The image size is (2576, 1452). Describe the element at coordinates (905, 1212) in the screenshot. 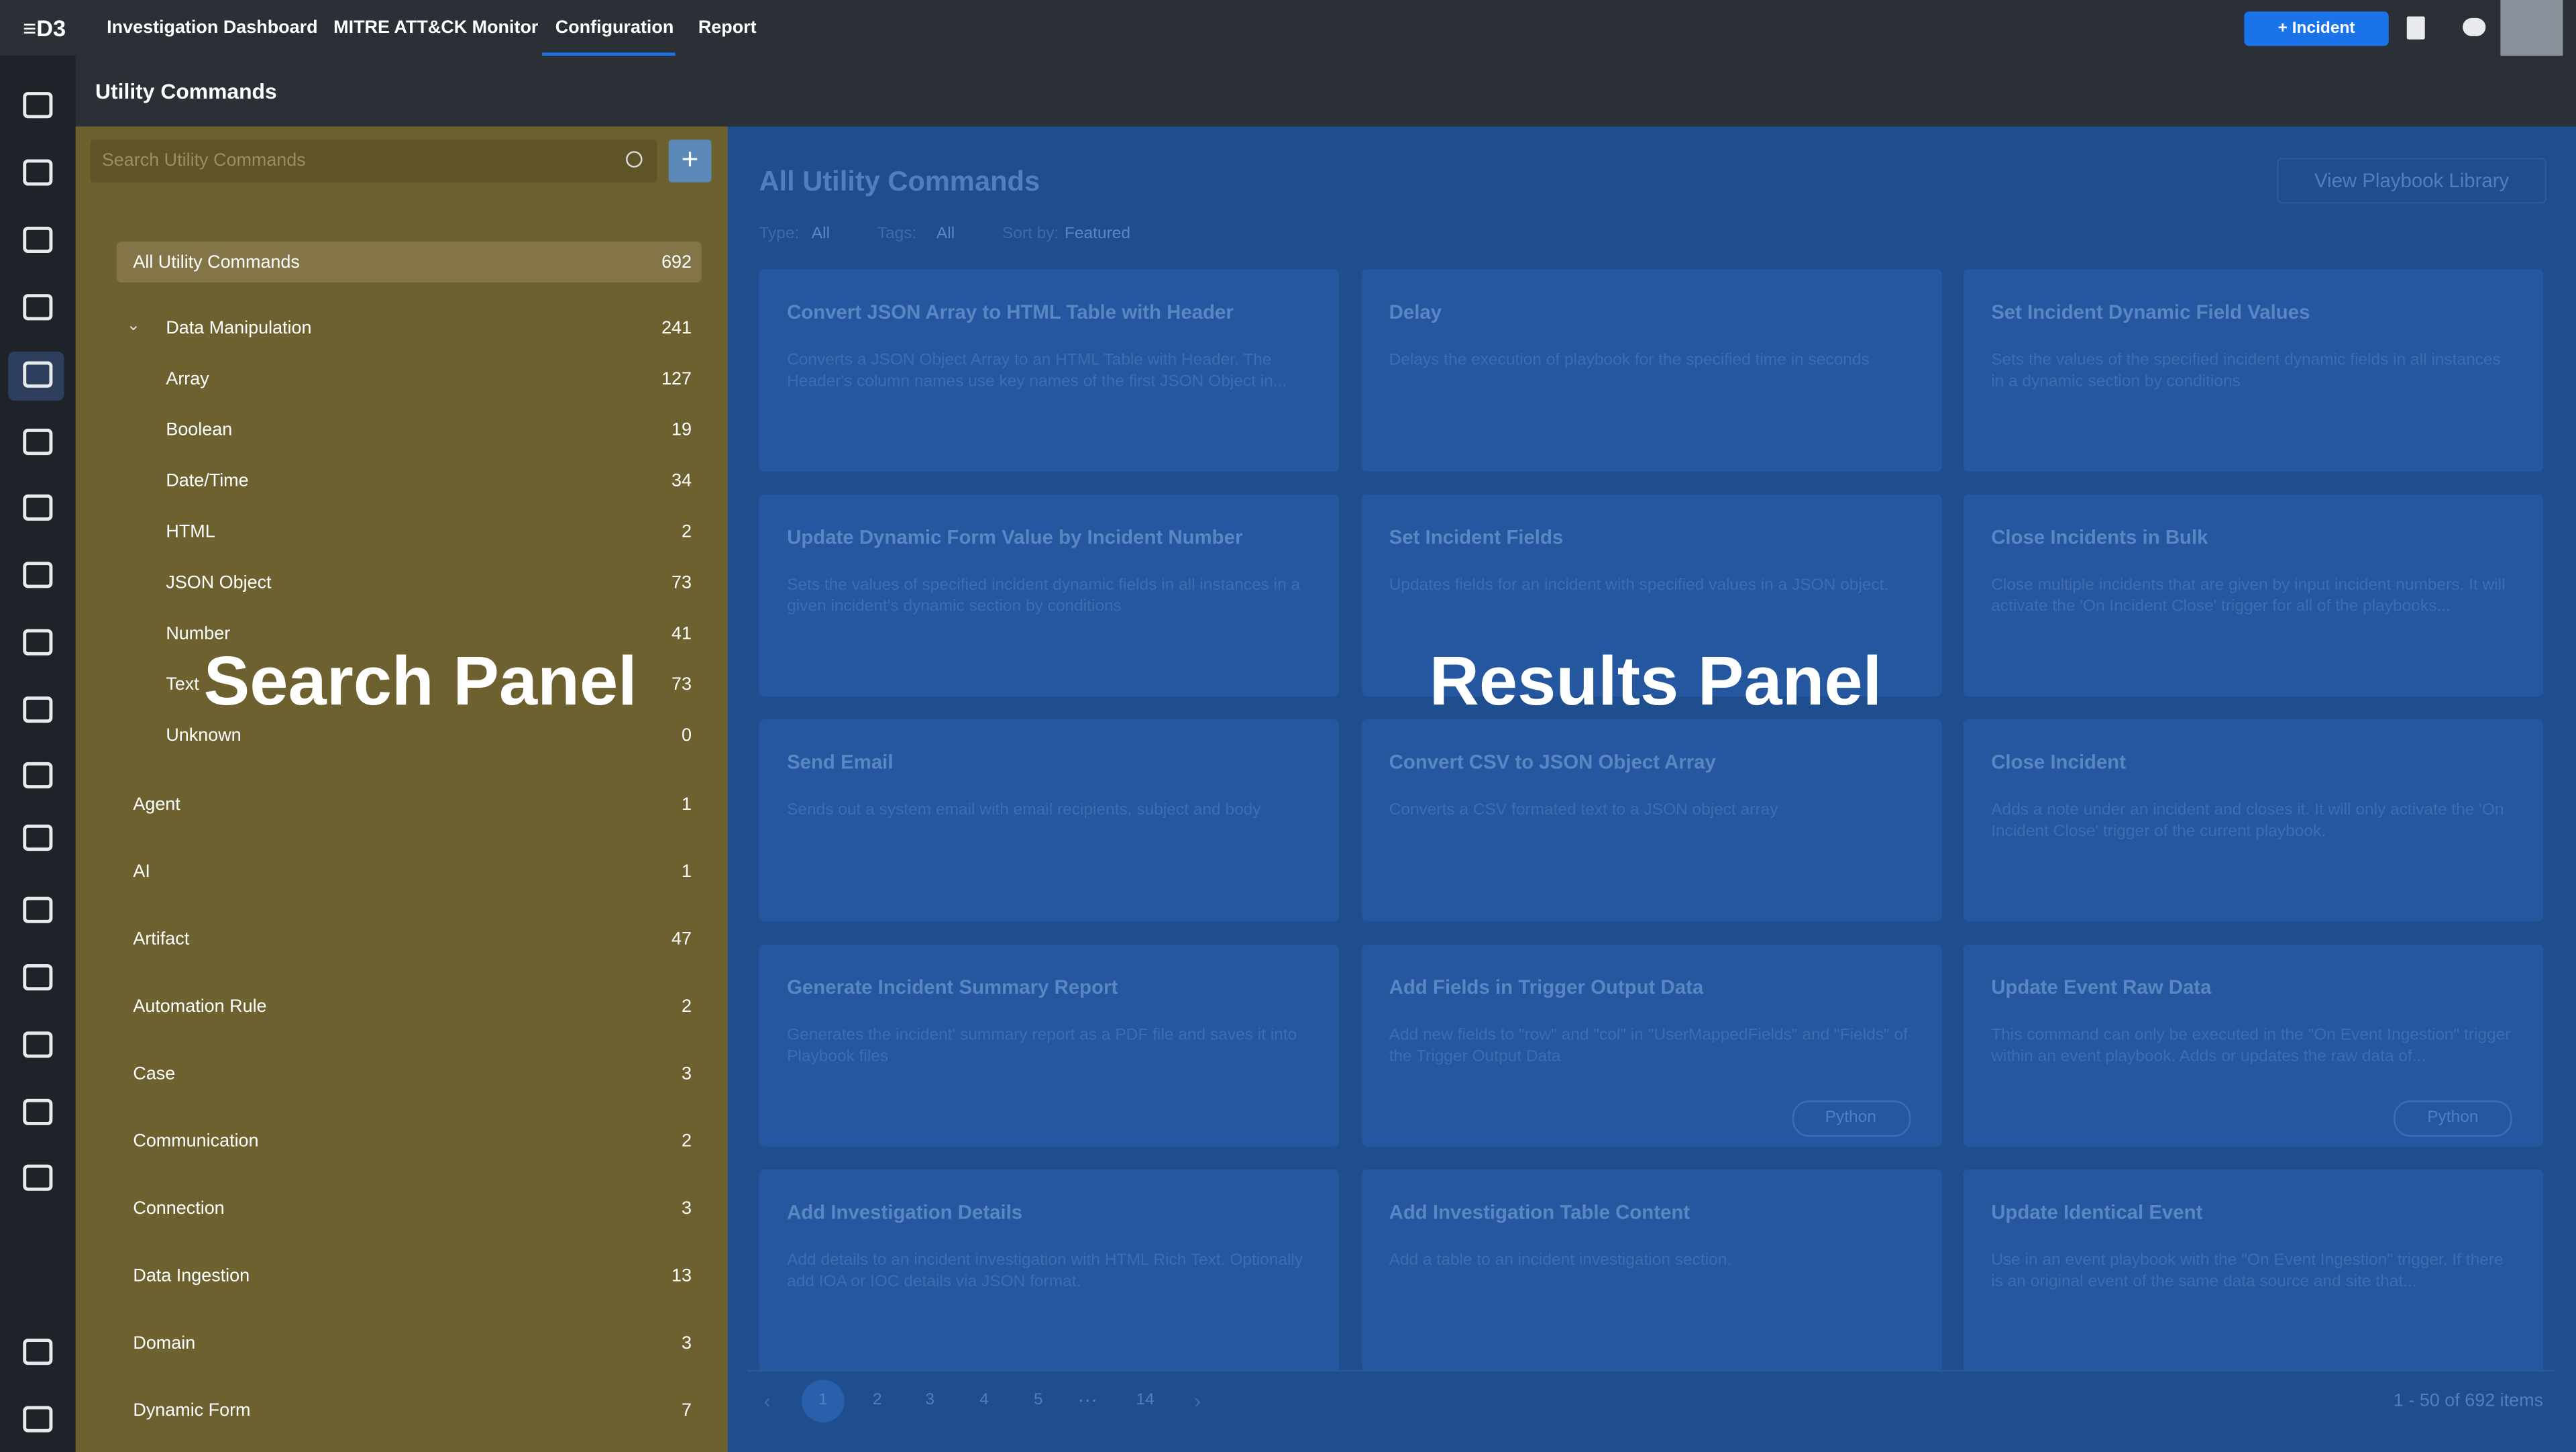

I see `card-title: Add Investigation Details` at that location.